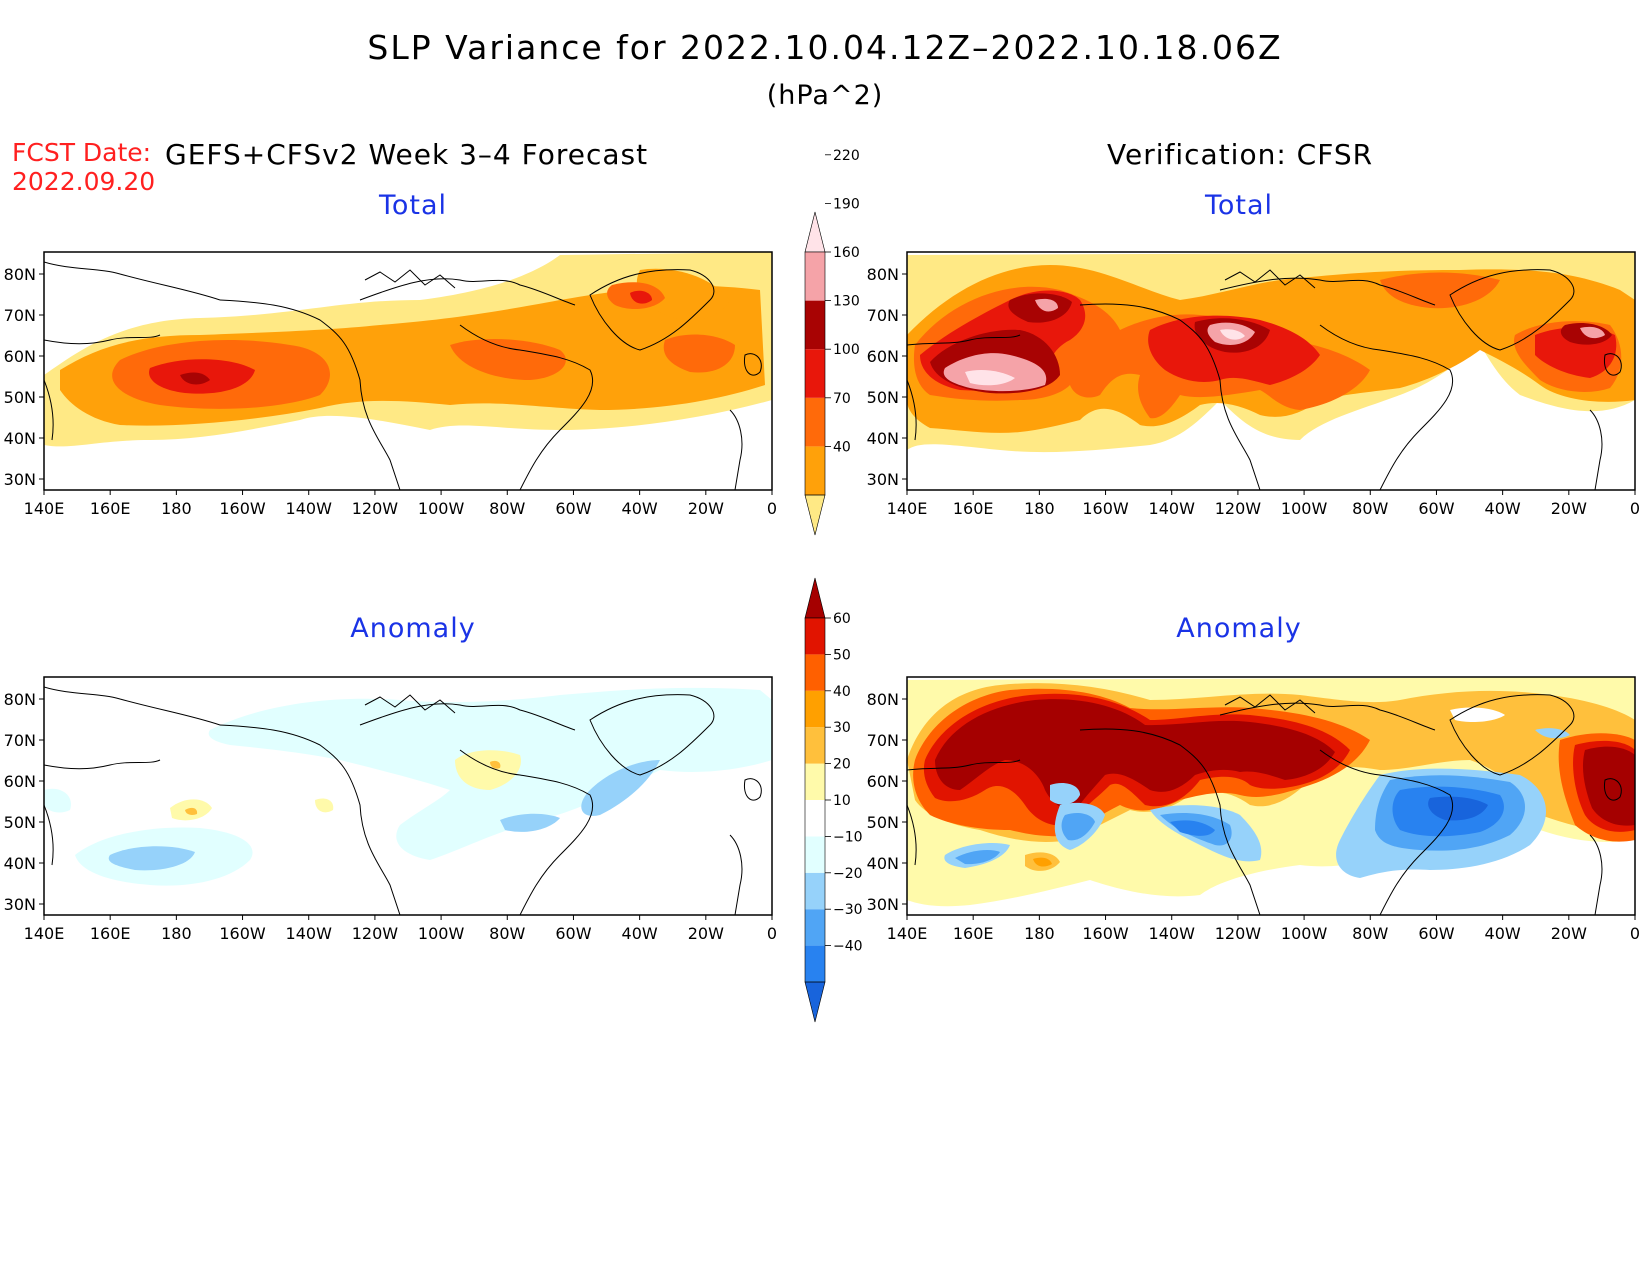  Describe the element at coordinates (1238, 933) in the screenshot. I see `lon-label-verification-anomaly: 120W` at that location.